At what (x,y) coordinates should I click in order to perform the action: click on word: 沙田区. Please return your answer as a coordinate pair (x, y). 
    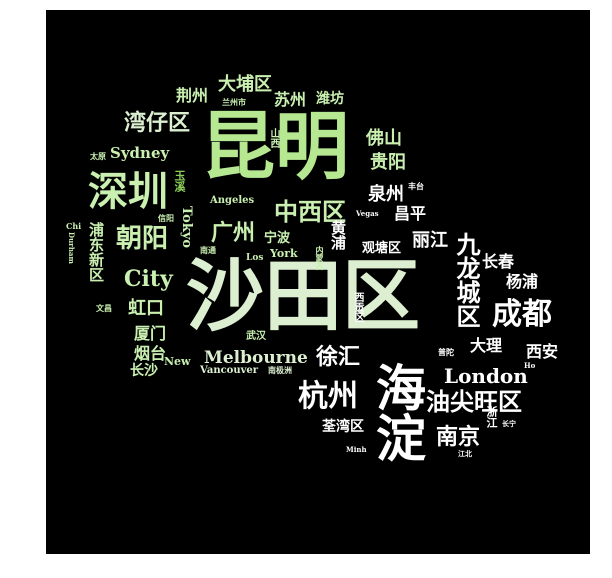
    Looking at the image, I should click on (303, 296).